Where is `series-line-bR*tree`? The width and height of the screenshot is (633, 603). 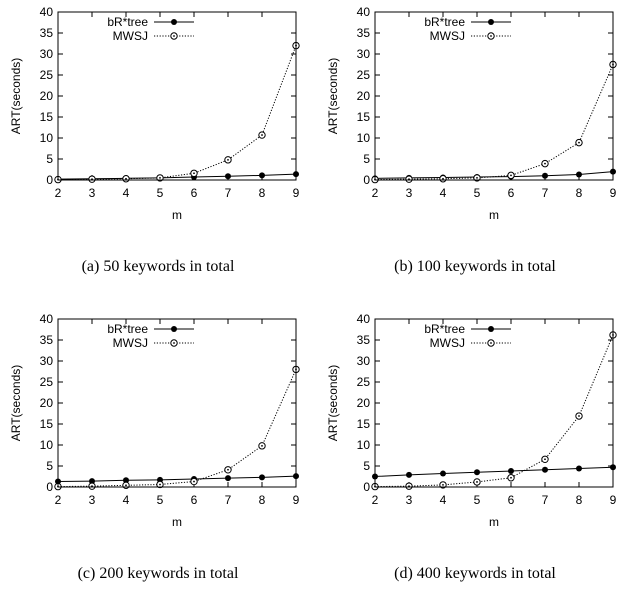 series-line-bR*tree is located at coordinates (494, 175).